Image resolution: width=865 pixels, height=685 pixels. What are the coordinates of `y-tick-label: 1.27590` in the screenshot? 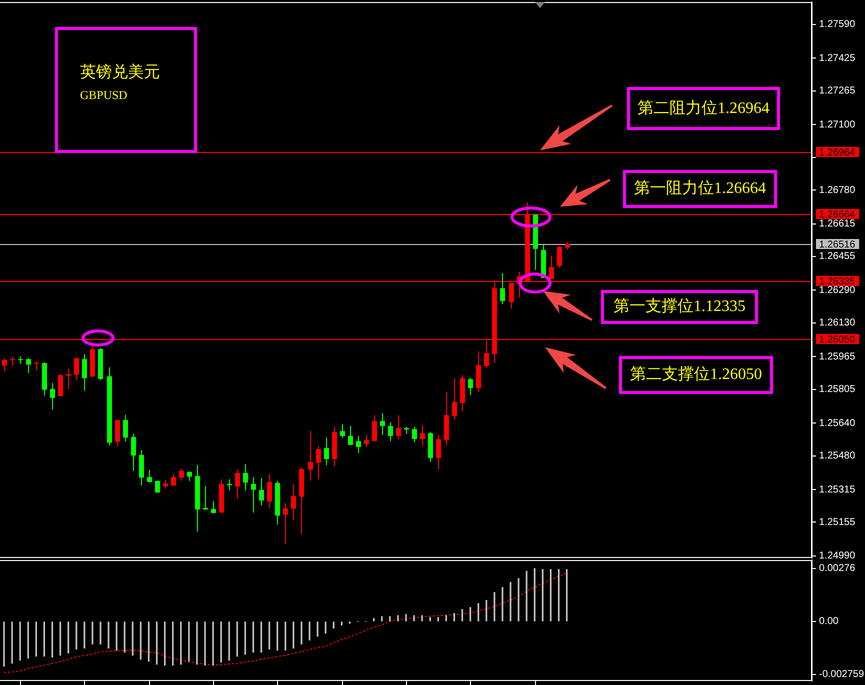 It's located at (837, 24).